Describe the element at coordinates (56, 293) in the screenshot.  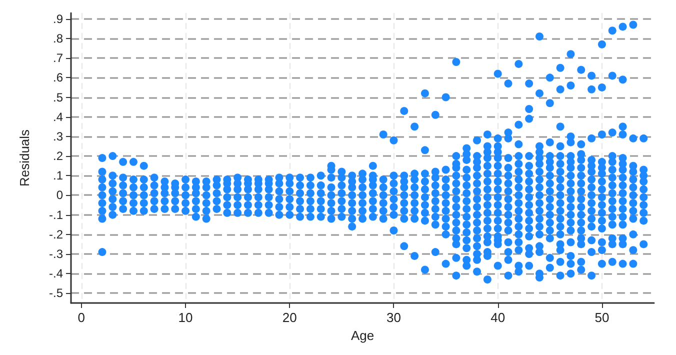
I see `y-tick-label: -.5` at that location.